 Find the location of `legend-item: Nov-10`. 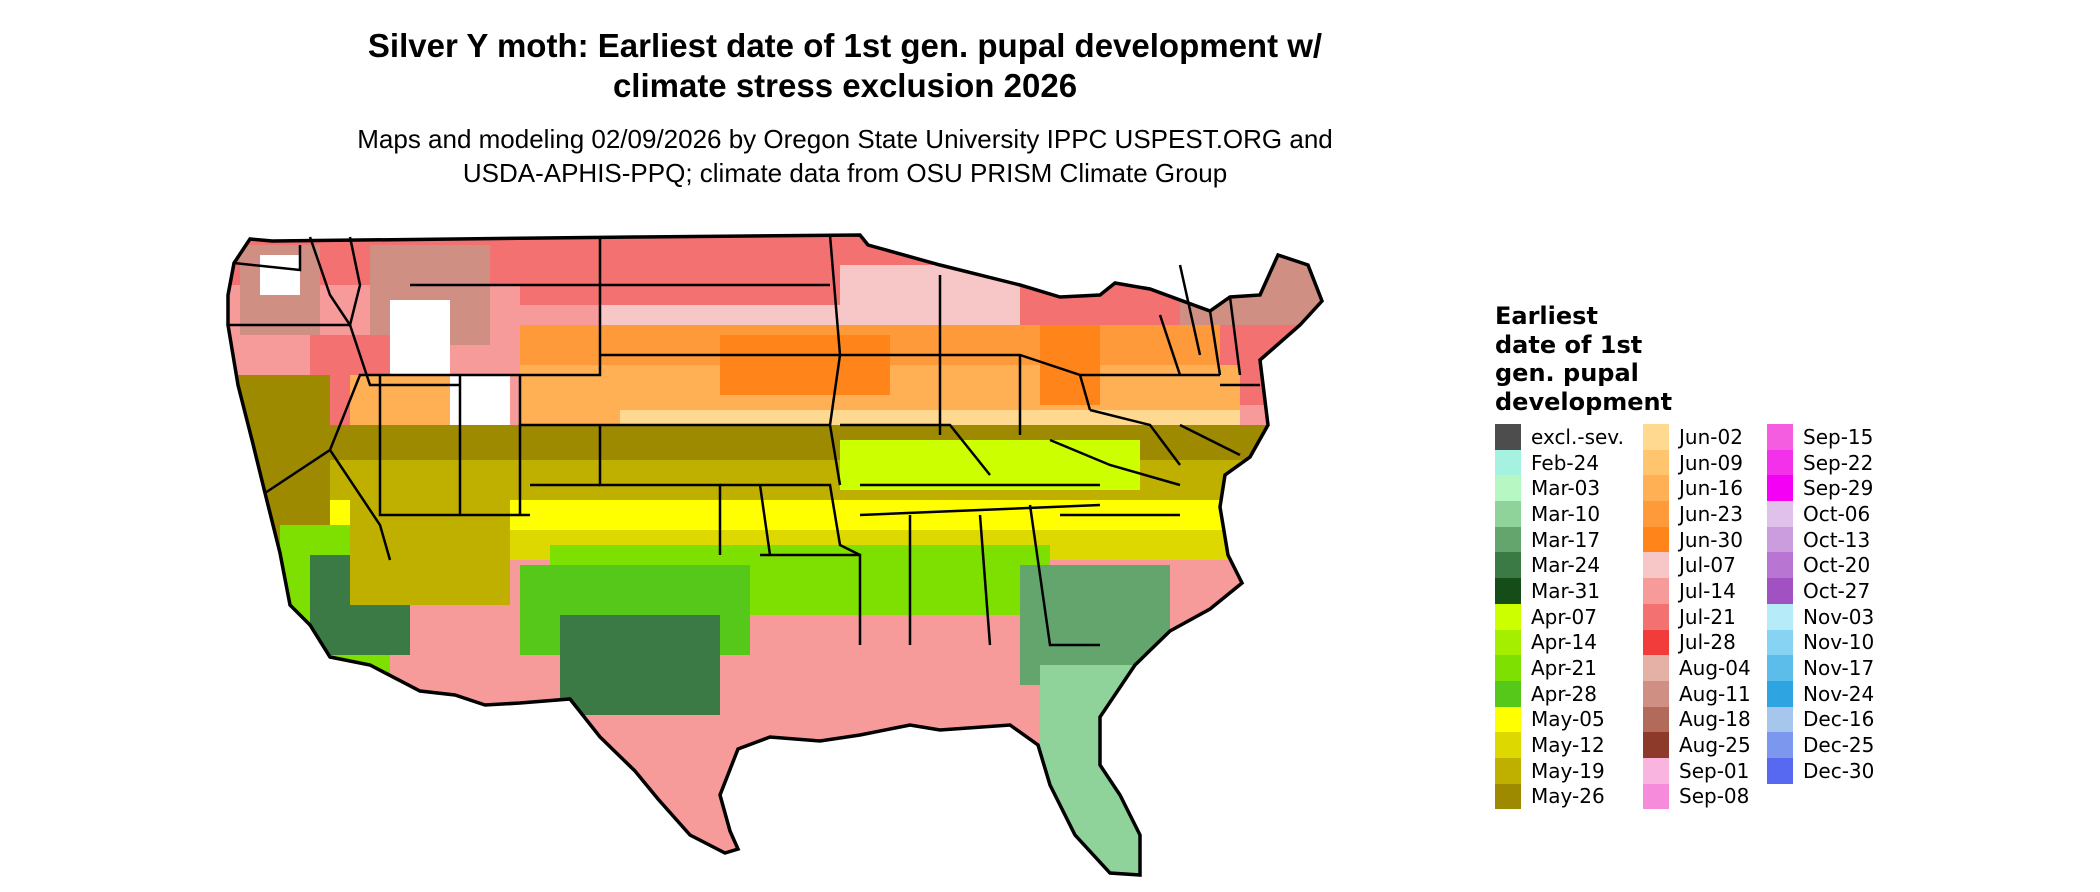

legend-item: Nov-10 is located at coordinates (1820, 642).